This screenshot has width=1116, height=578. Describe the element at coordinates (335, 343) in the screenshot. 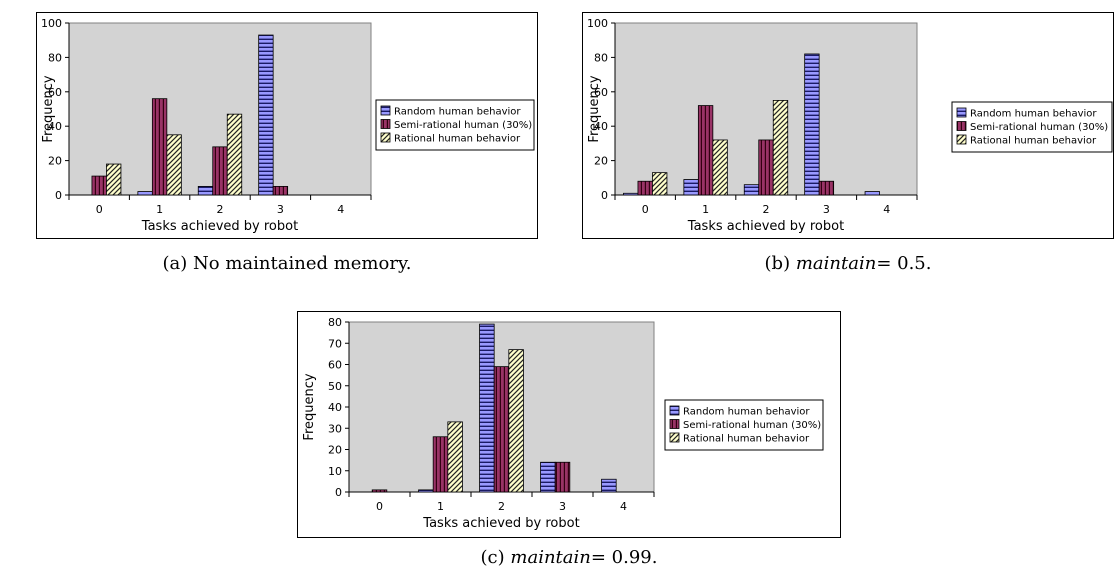

I see `y-tick-label: 70` at that location.